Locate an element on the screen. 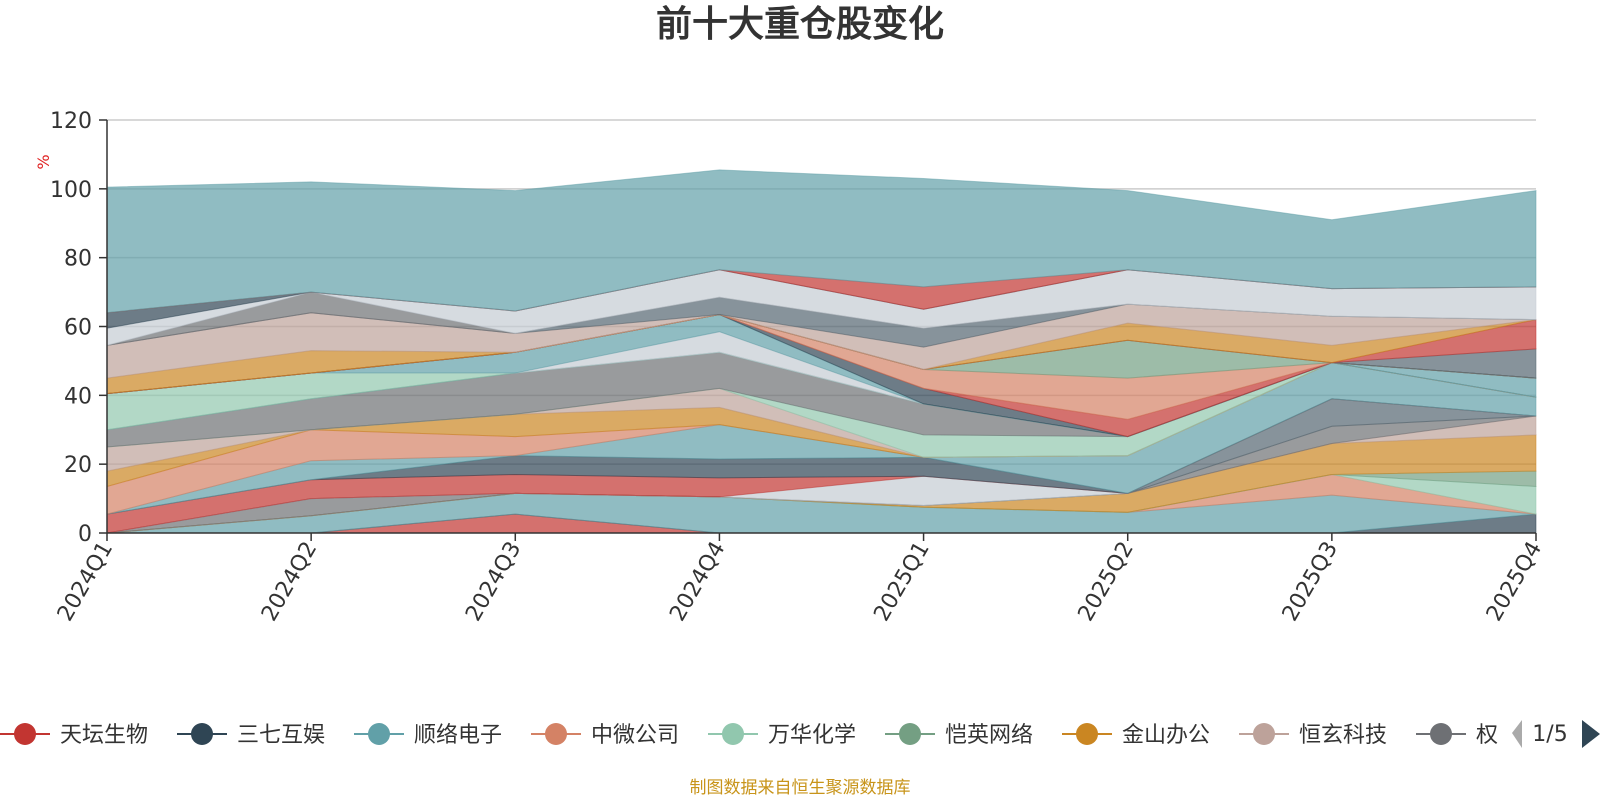  y-tick-label: 0 is located at coordinates (85, 534).